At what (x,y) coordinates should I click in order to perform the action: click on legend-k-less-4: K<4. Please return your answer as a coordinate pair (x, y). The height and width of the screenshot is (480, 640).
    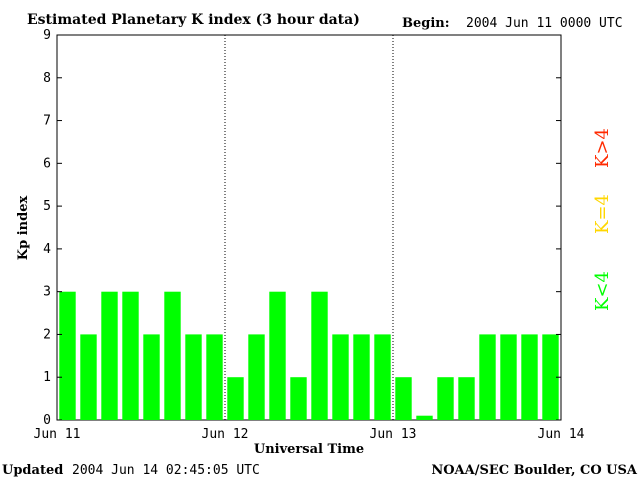
    Looking at the image, I should click on (602, 291).